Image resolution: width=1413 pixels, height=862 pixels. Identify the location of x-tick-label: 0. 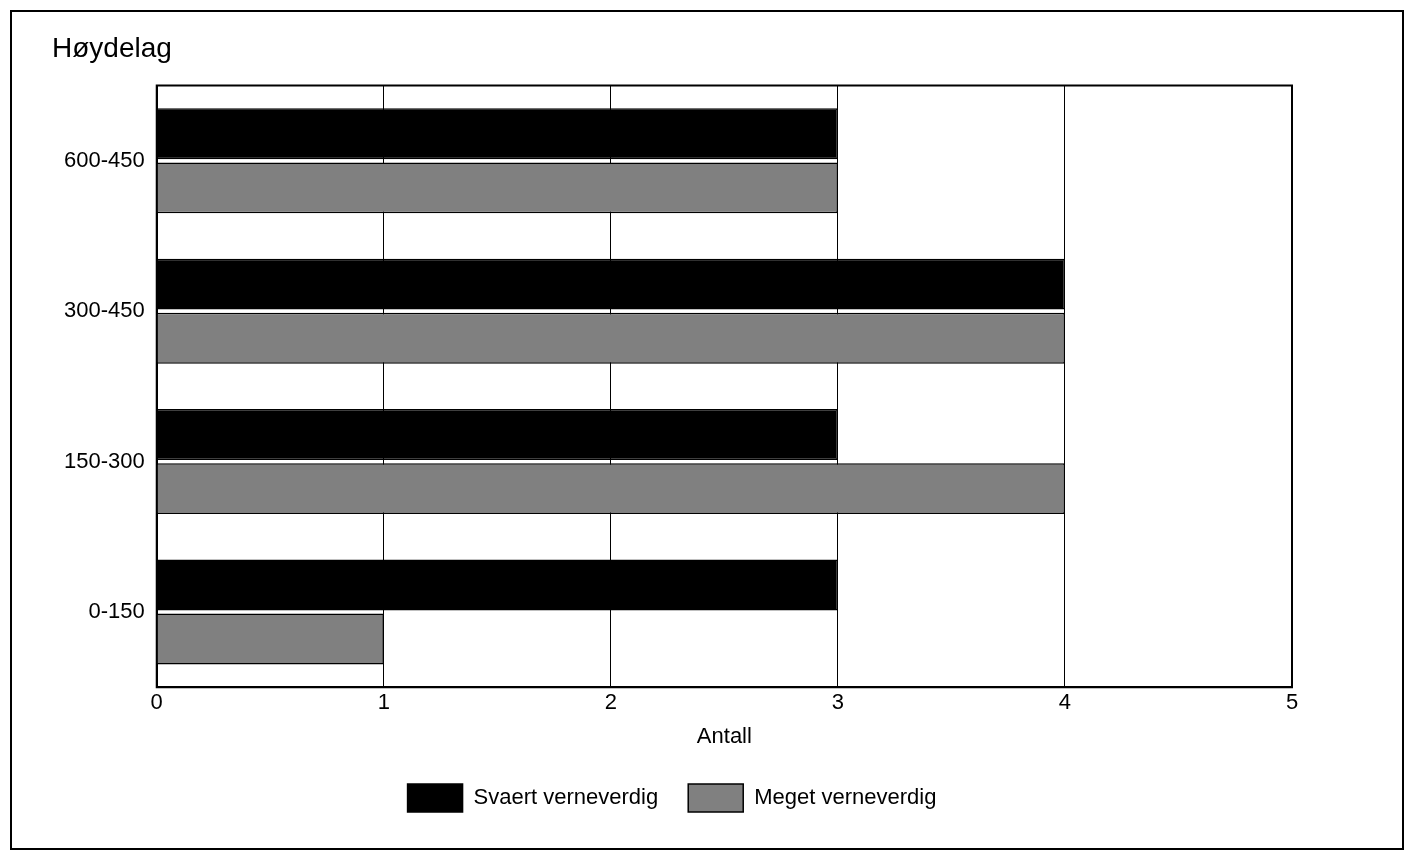
(156, 702).